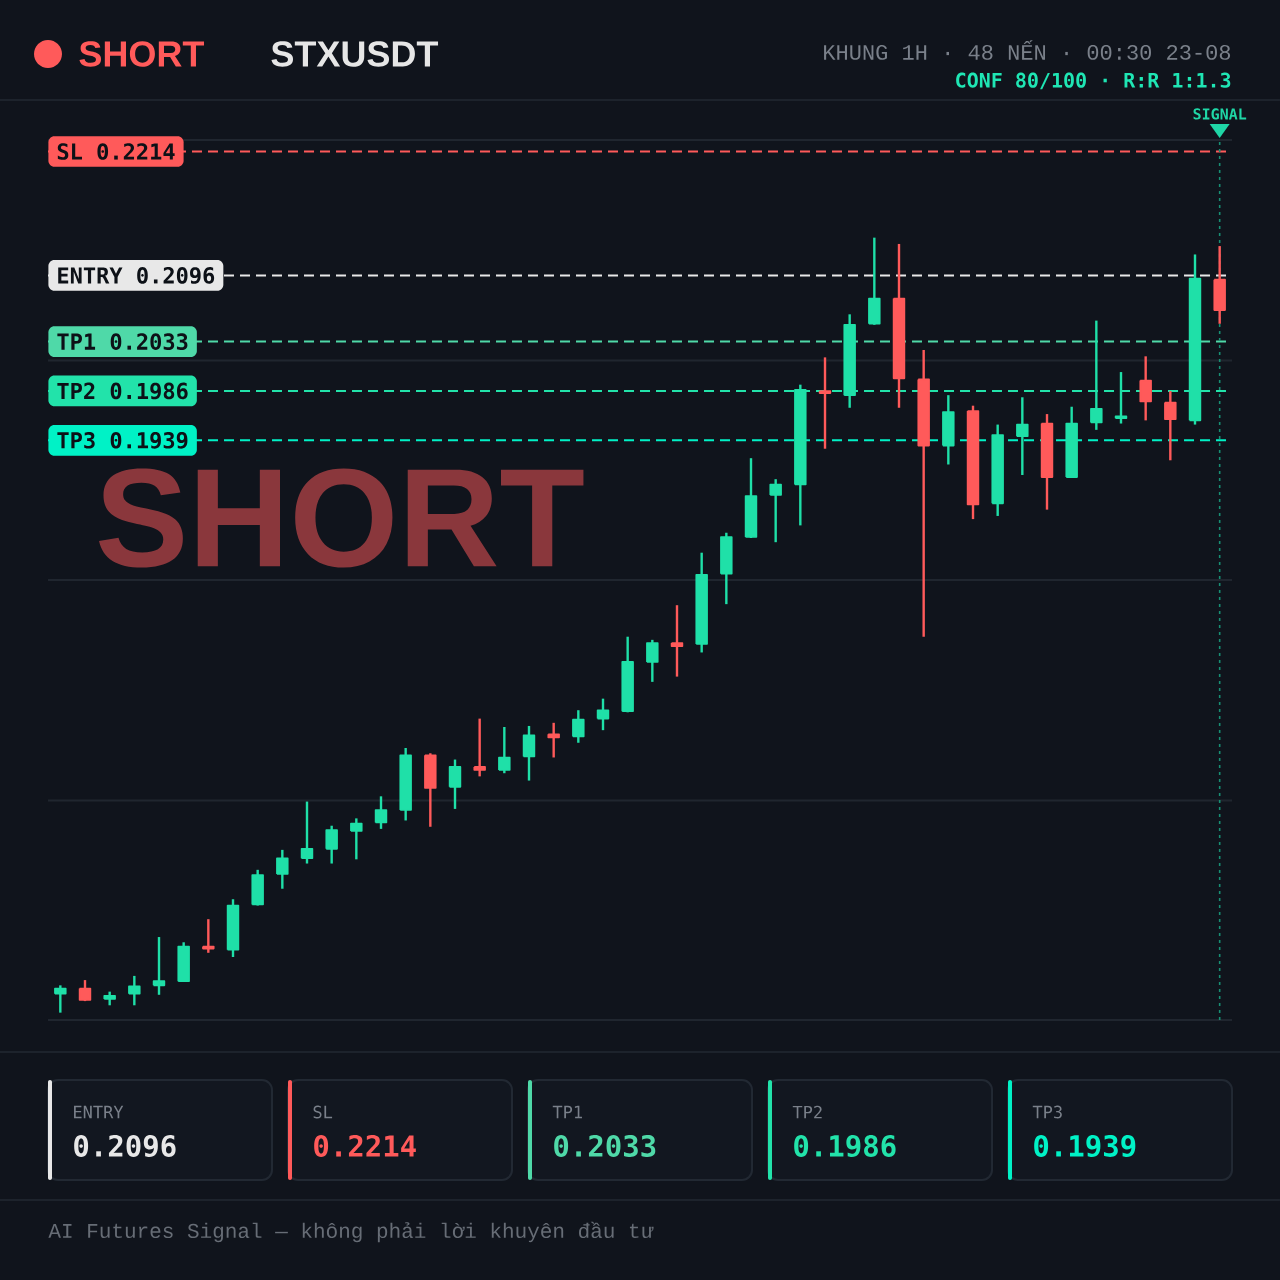 The height and width of the screenshot is (1280, 1280). I want to click on text: 0.2033, so click(605, 1146).